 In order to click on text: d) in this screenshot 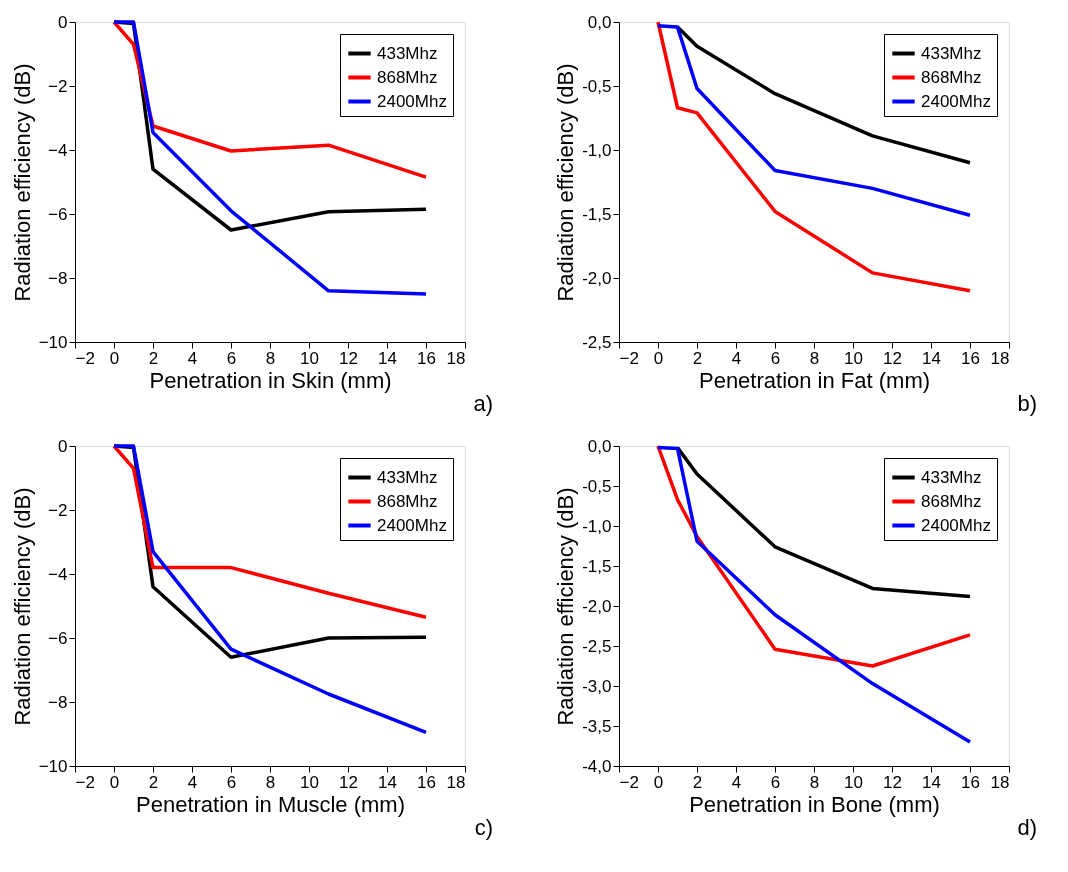, I will do `click(1027, 827)`.